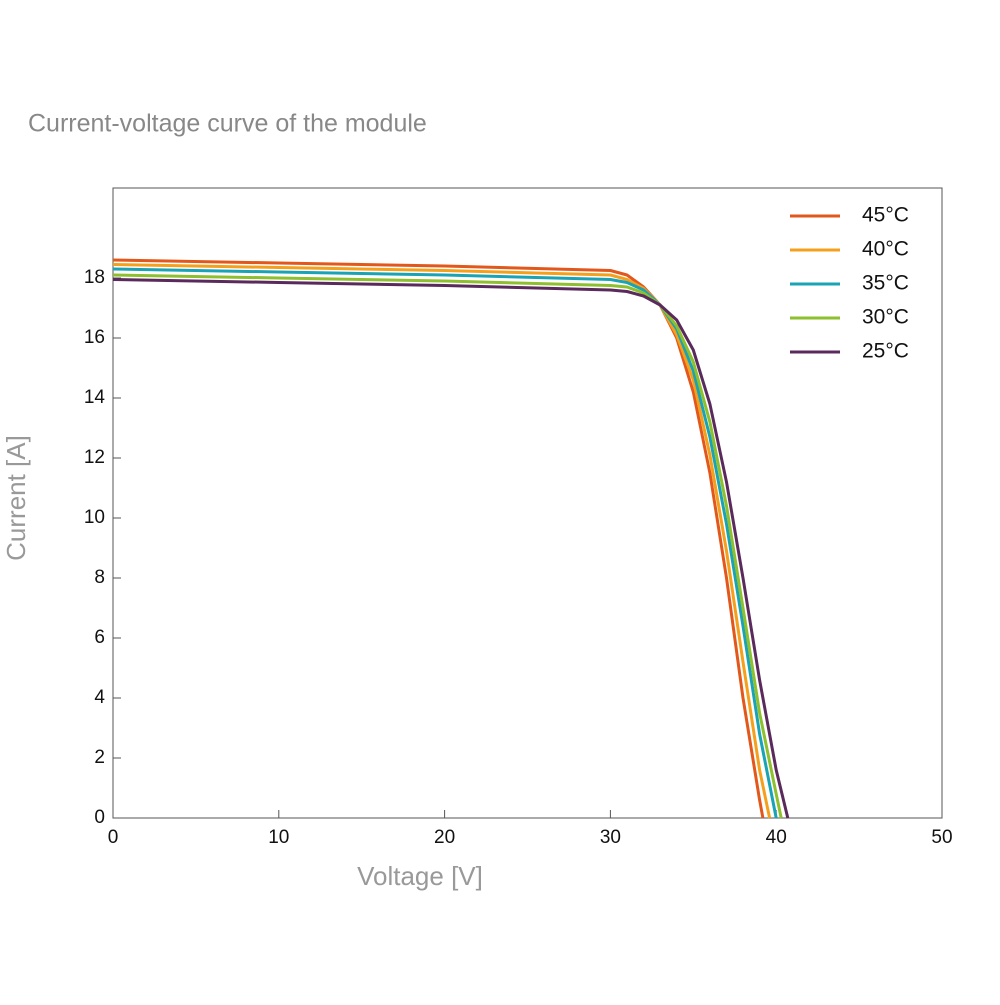  What do you see at coordinates (99, 757) in the screenshot?
I see `y-tick-label: 2` at bounding box center [99, 757].